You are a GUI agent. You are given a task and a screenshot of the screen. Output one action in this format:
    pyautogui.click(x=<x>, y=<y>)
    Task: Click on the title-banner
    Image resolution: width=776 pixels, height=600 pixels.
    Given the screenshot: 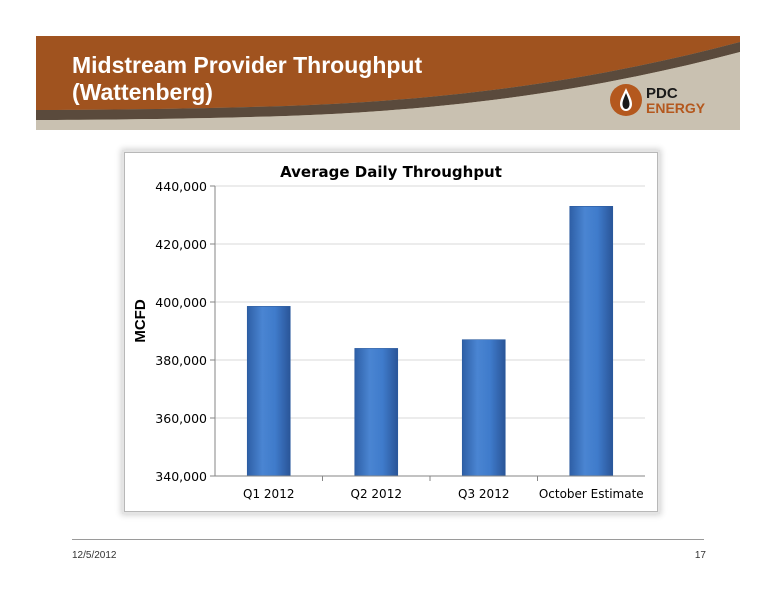 What is the action you would take?
    pyautogui.click(x=388, y=83)
    